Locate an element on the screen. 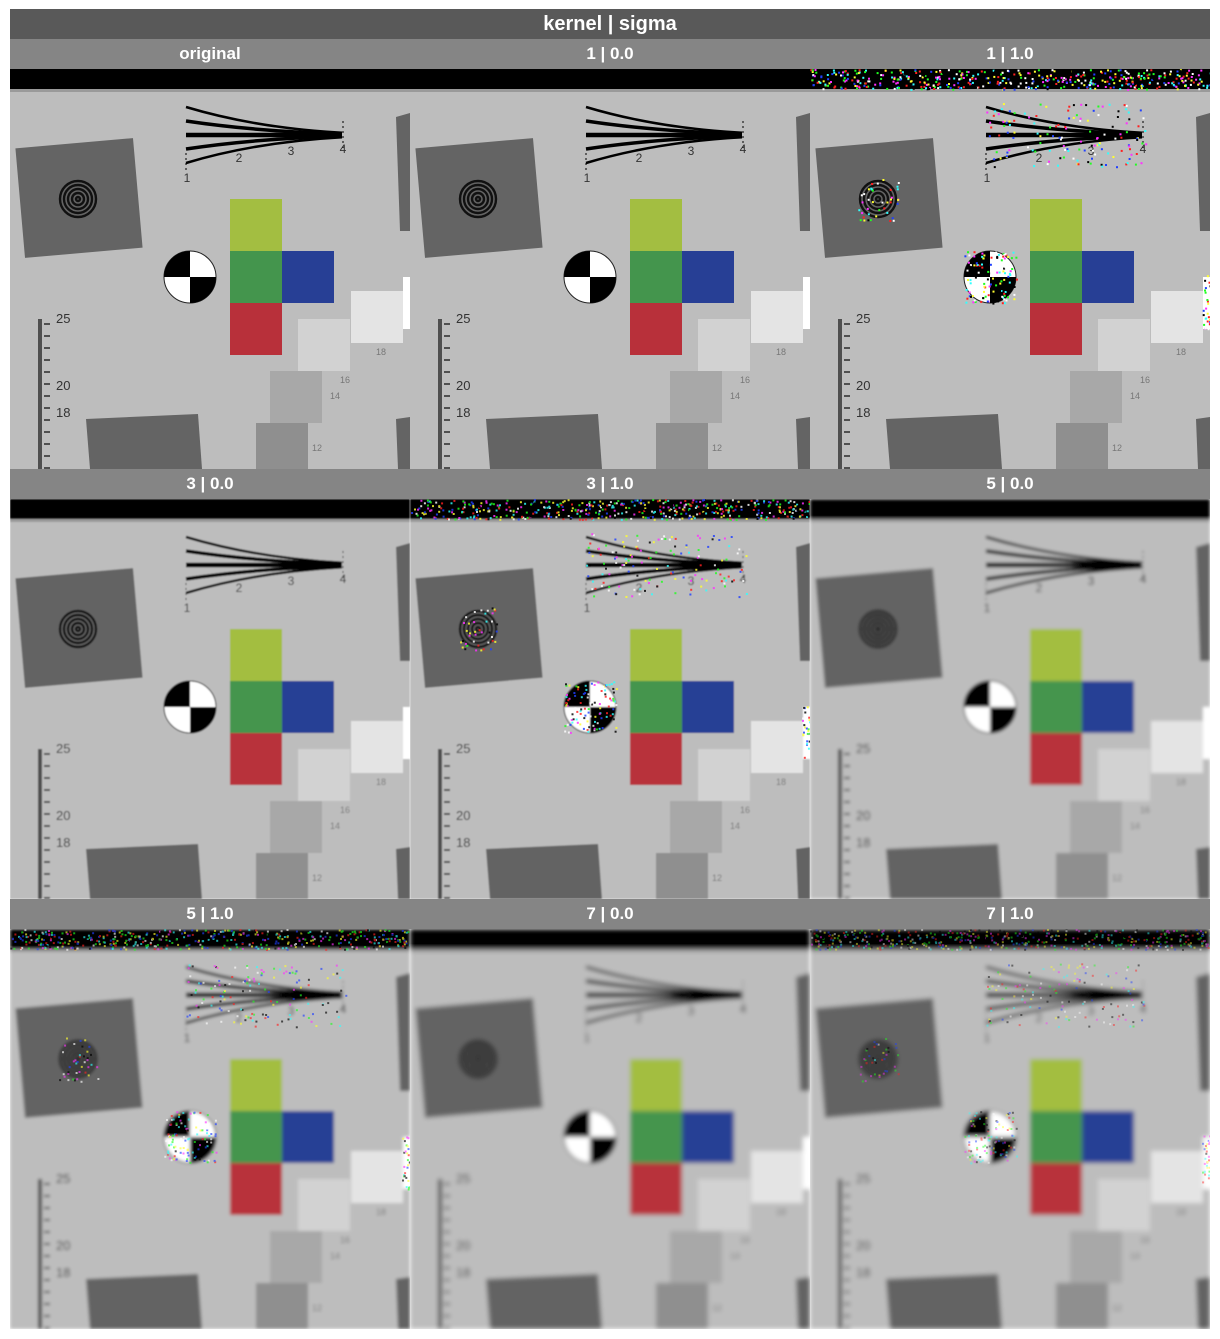 This screenshot has width=1220, height=1339. pattern-ring is located at coordinates (478, 199).